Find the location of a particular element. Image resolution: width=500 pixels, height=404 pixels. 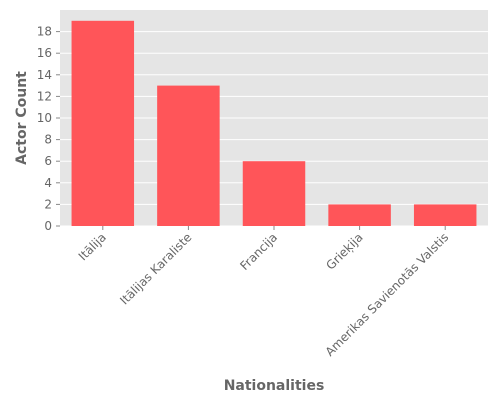

y-tick-label: 4 is located at coordinates (48, 183).